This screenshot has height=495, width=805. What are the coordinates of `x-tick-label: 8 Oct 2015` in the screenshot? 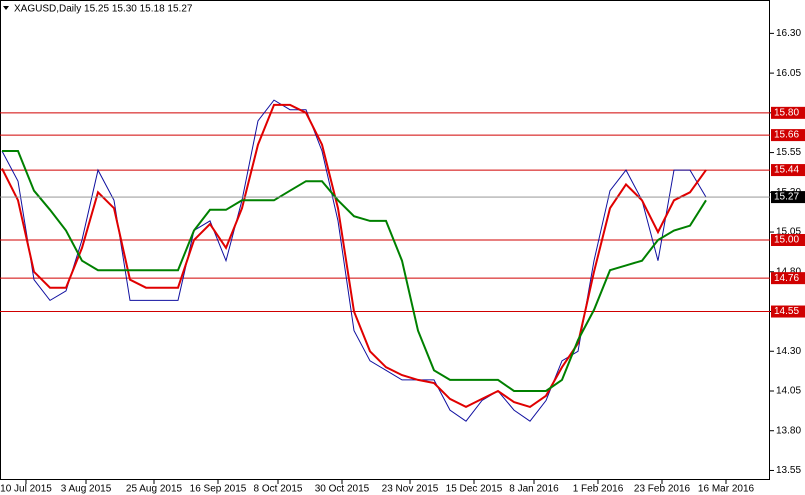 It's located at (278, 489).